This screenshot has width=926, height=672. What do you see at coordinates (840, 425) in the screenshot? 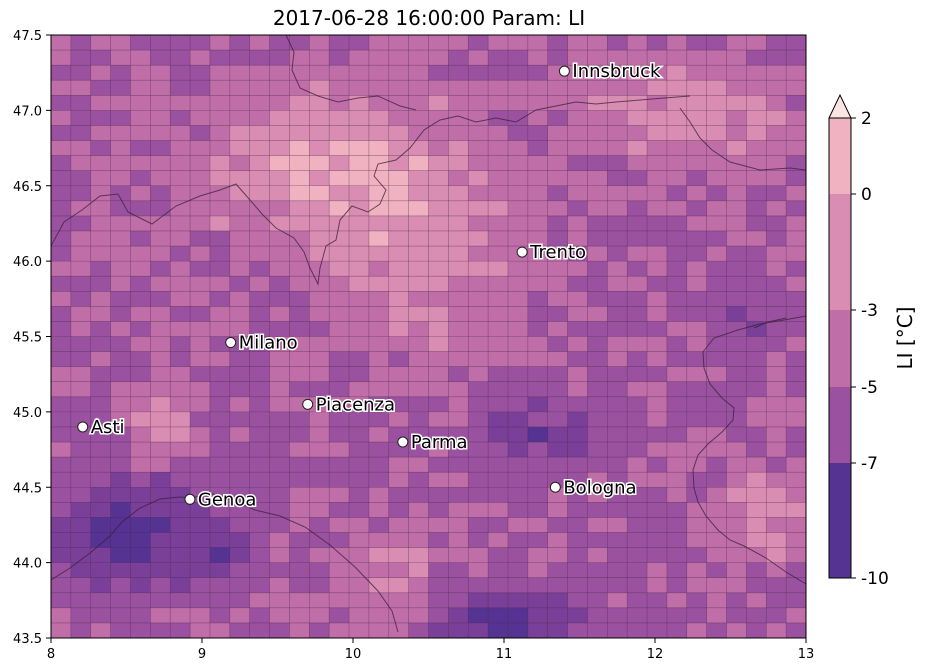
I see `colorbar-band` at bounding box center [840, 425].